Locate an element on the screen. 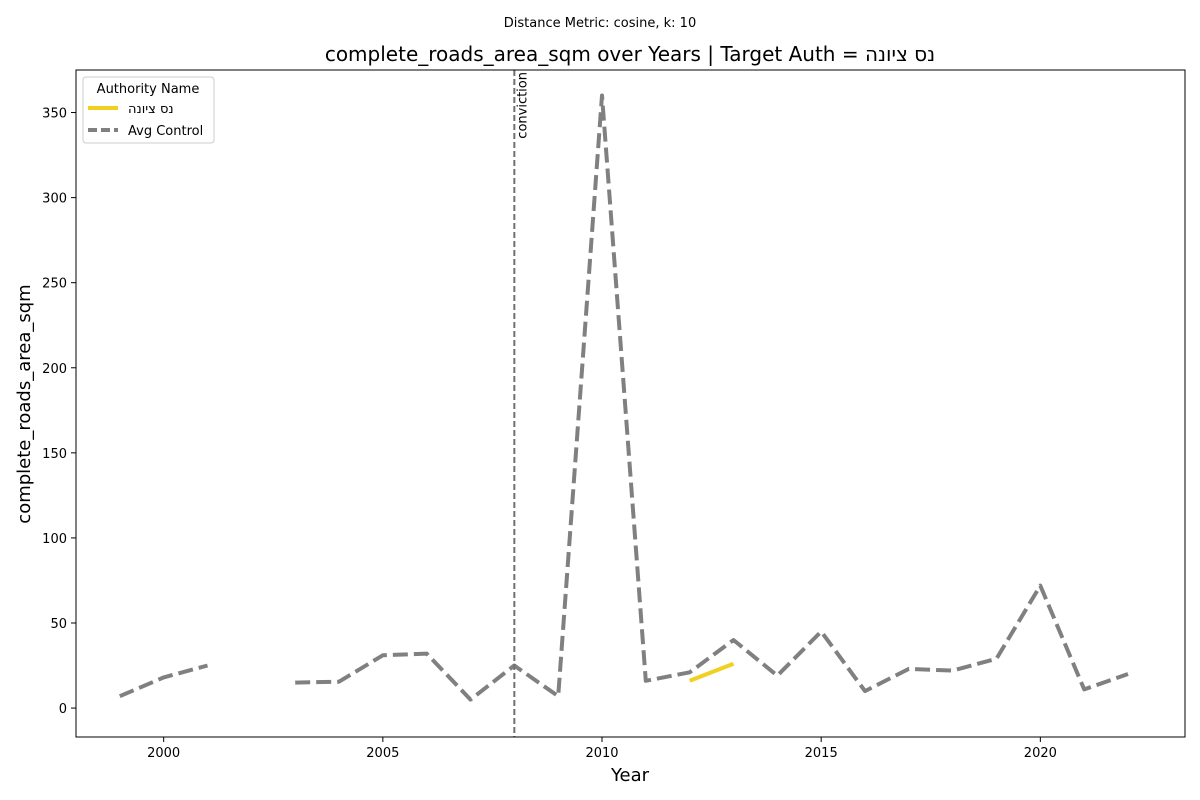 The image size is (1200, 800). x-tick-label: 2000 is located at coordinates (163, 753).